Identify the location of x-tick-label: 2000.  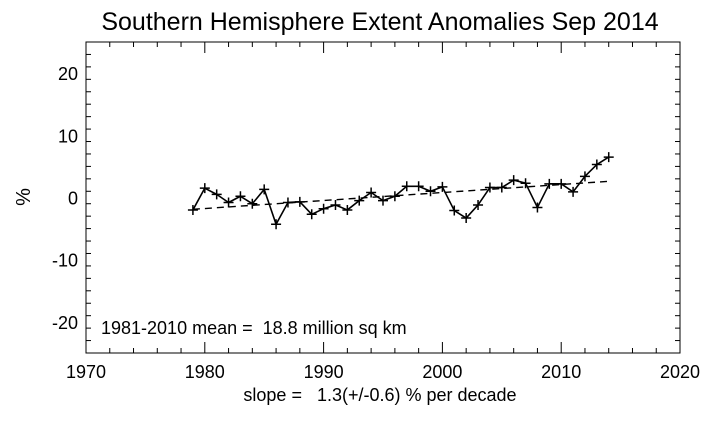
(442, 372).